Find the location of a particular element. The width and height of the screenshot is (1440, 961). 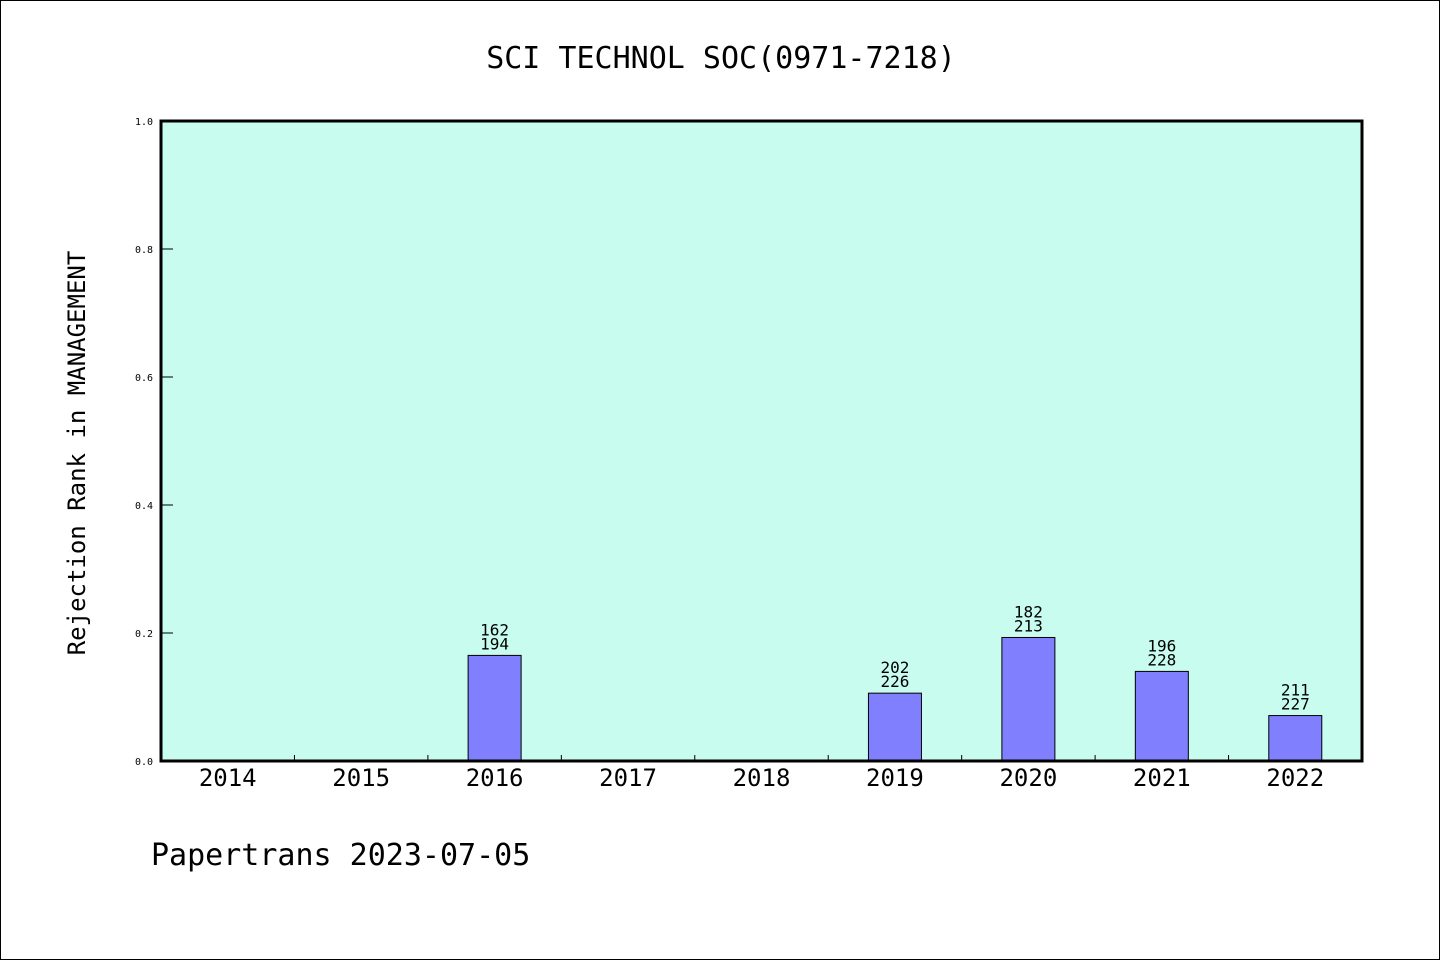

bar-label-rank: 182 is located at coordinates (1028, 611).